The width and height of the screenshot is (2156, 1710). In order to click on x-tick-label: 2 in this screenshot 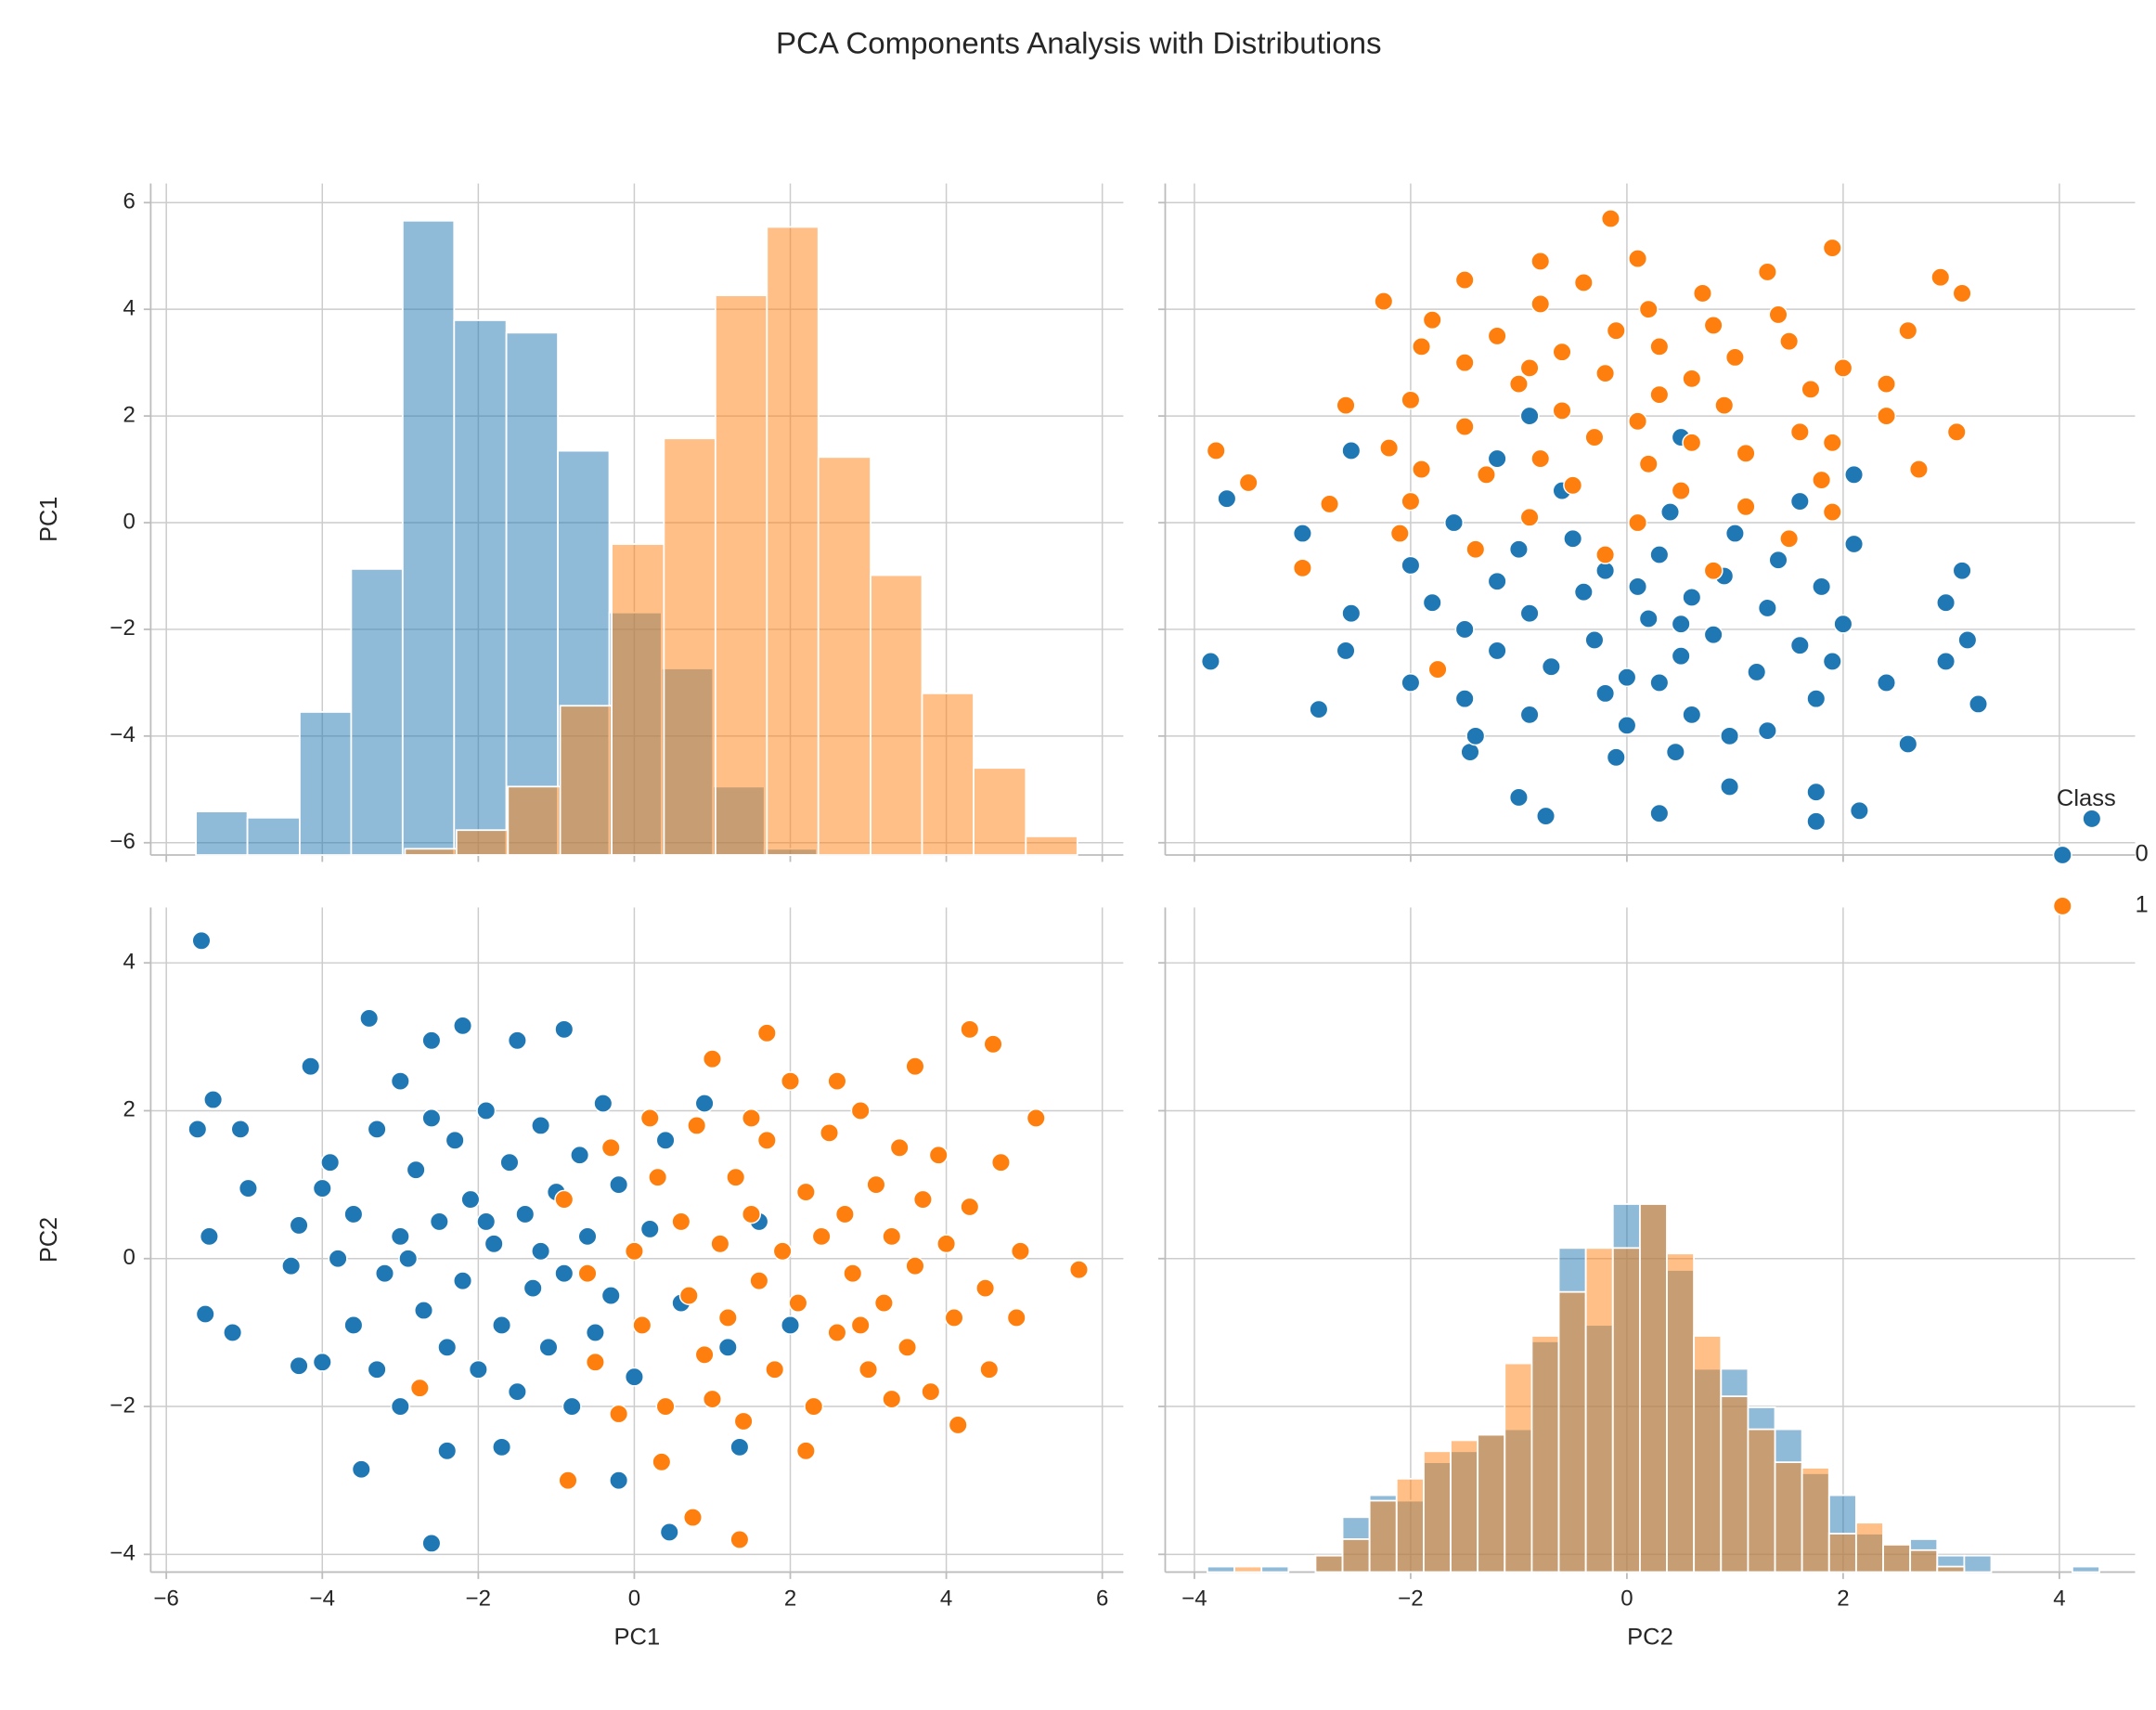, I will do `click(790, 1599)`.